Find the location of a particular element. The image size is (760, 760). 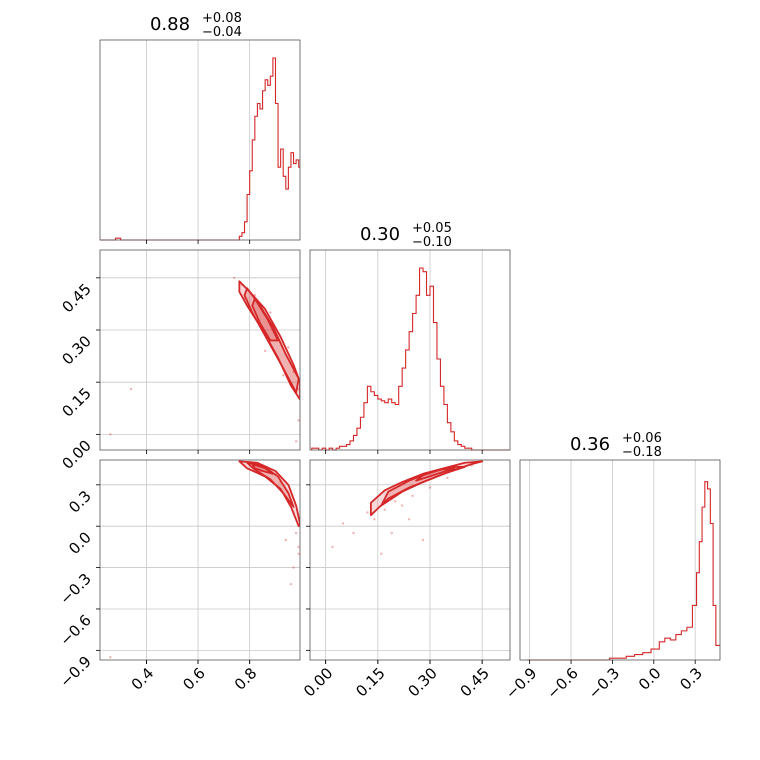

y-tick-label: 0.00 is located at coordinates (76, 454).